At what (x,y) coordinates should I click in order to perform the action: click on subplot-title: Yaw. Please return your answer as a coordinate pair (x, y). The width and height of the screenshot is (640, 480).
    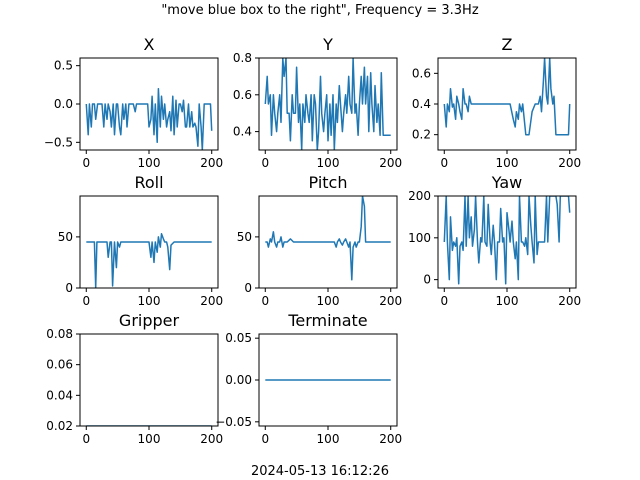
    Looking at the image, I should click on (506, 182).